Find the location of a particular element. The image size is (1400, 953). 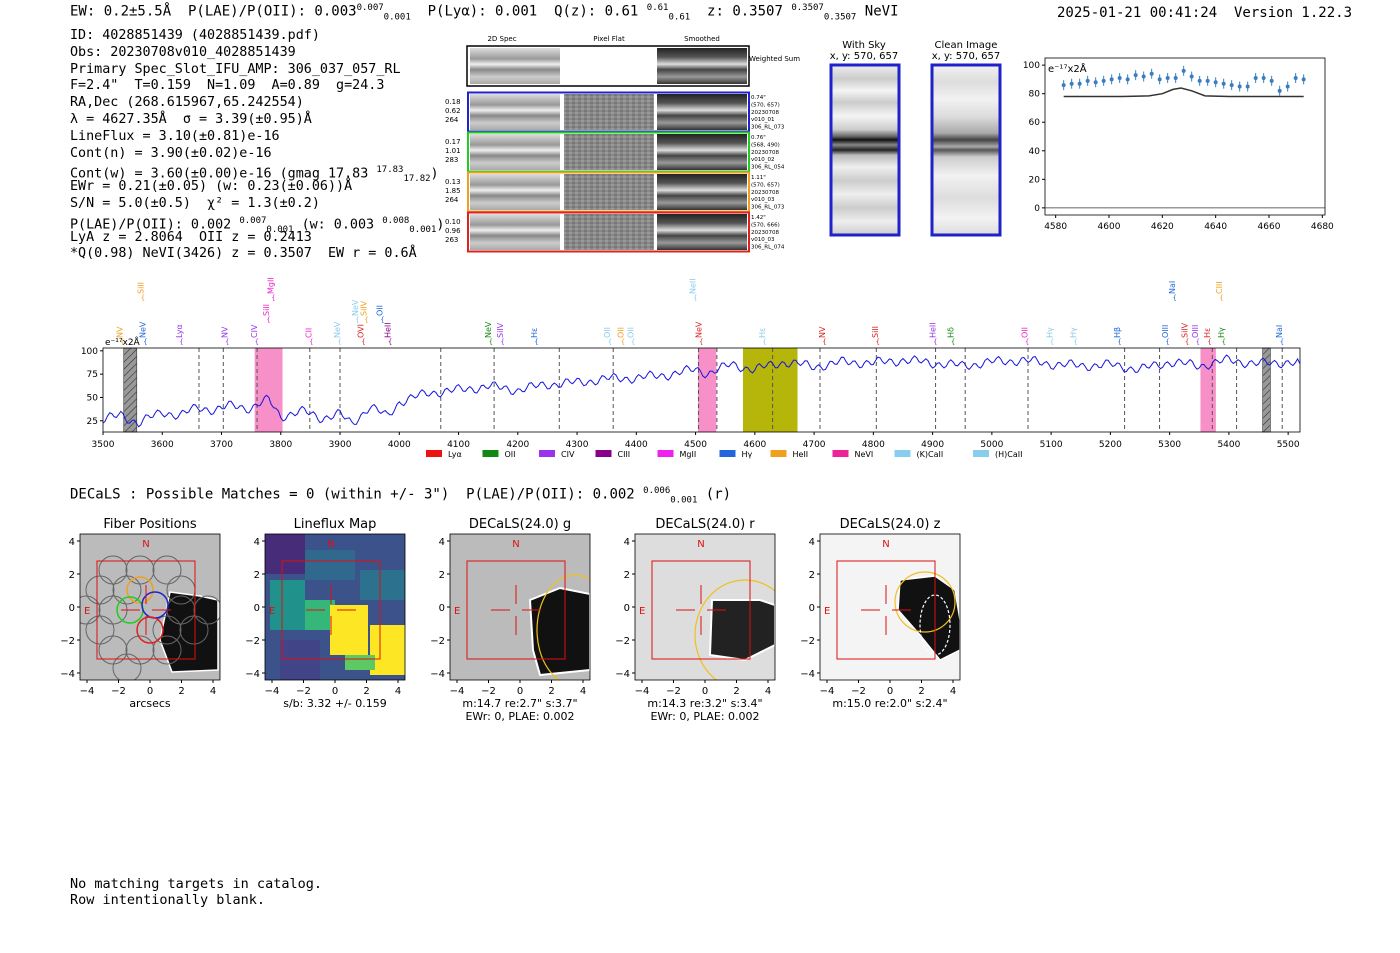

spec-xtick-label: 5200 is located at coordinates (1110, 445).